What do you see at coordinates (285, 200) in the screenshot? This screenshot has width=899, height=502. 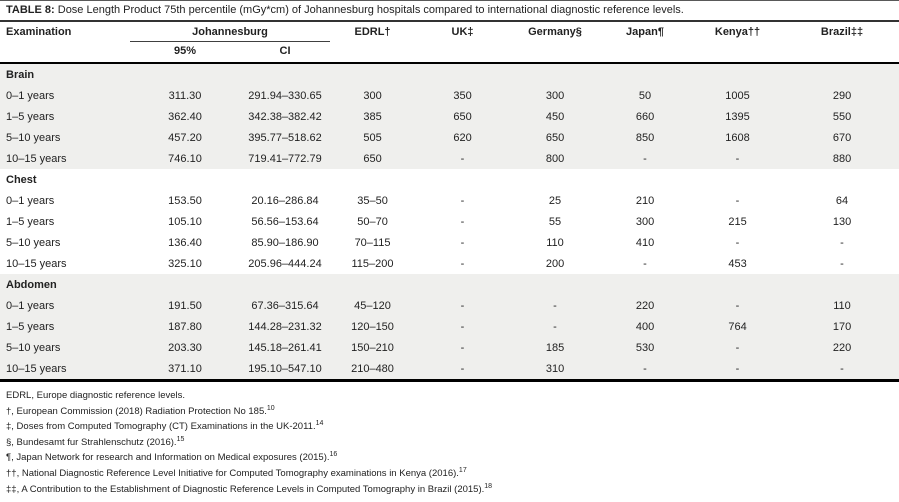 I see `value-cell: 20.16–286.84` at bounding box center [285, 200].